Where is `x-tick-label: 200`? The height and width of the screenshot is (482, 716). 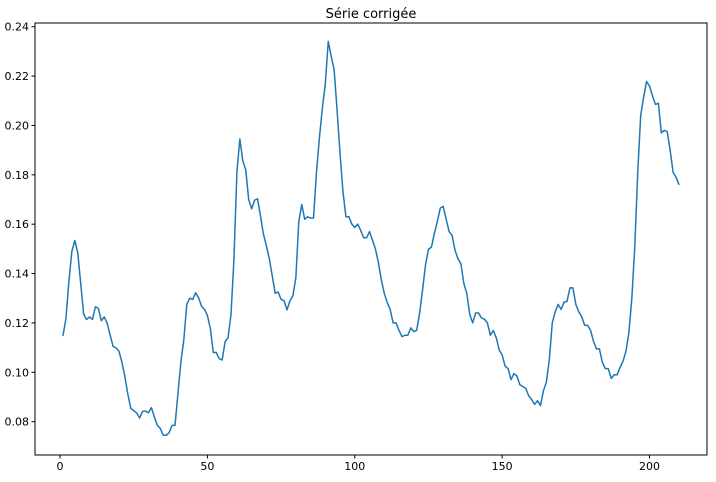 x-tick-label: 200 is located at coordinates (649, 466).